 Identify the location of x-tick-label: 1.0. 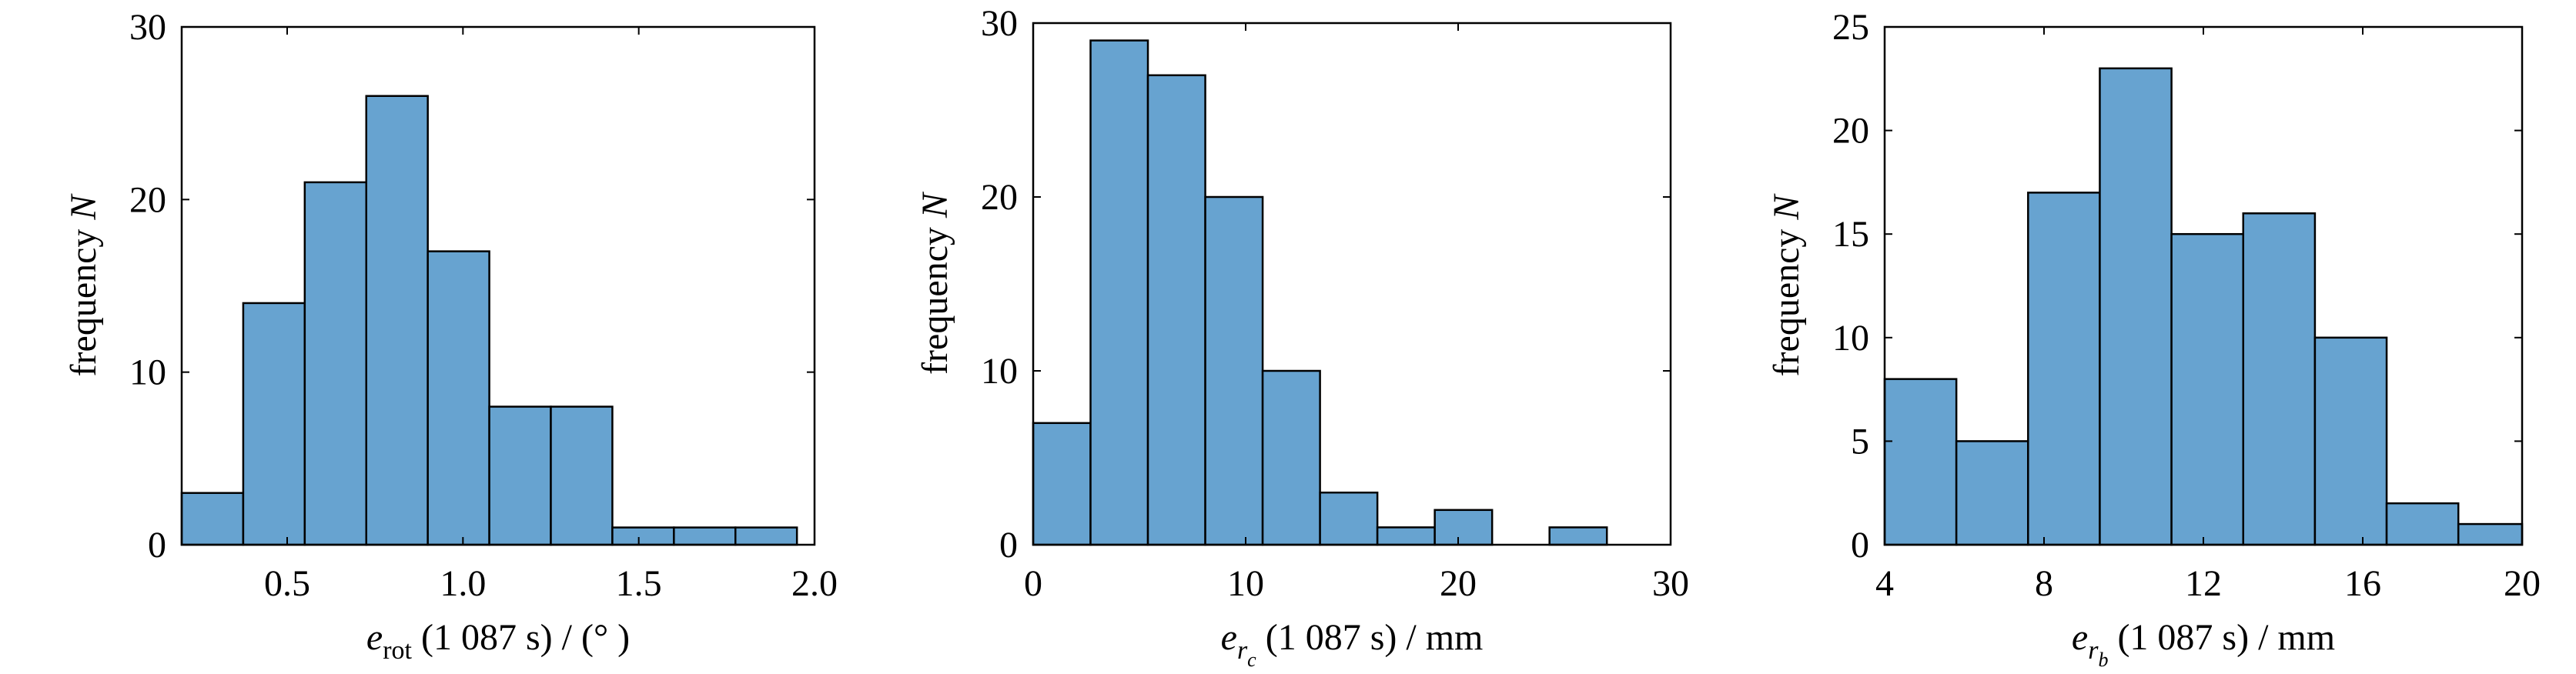
(463, 583).